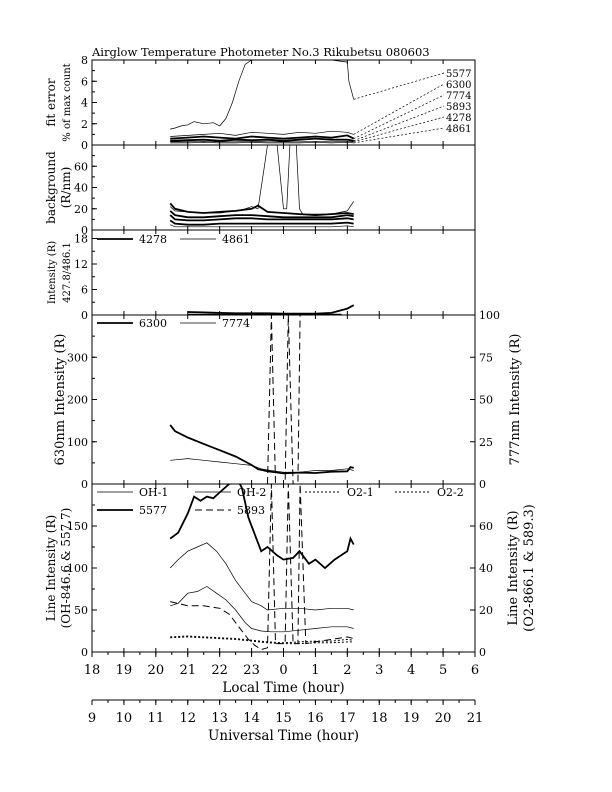 This screenshot has height=792, width=612. Describe the element at coordinates (283, 718) in the screenshot. I see `x-tick-label: 15` at that location.